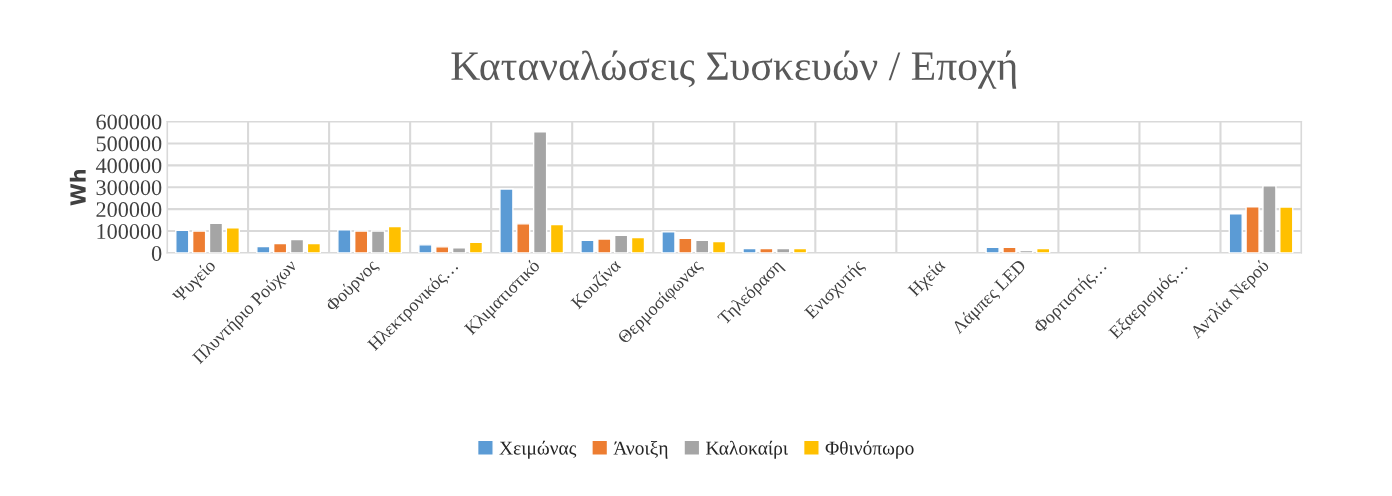 This screenshot has height=496, width=1392. I want to click on legend-label: Καλοκαίρι, so click(747, 449).